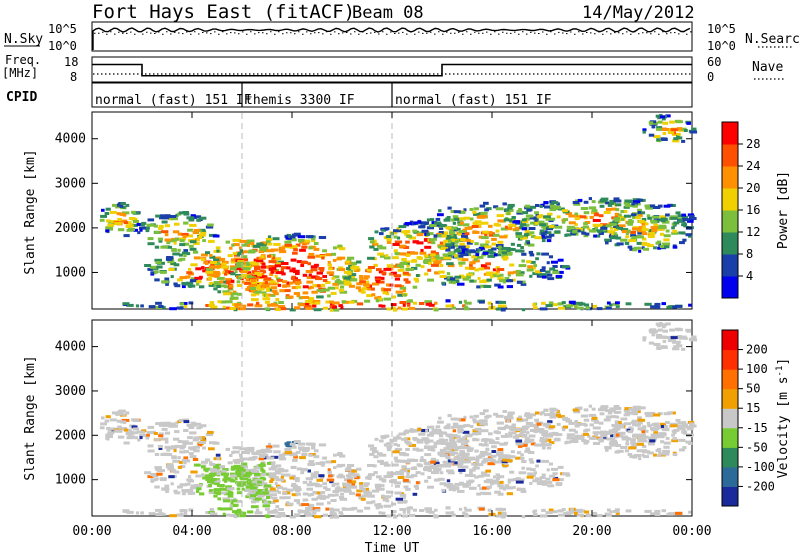 This screenshot has height=554, width=800. Describe the element at coordinates (70, 480) in the screenshot. I see `velocity-ytick-label: 1000` at that location.